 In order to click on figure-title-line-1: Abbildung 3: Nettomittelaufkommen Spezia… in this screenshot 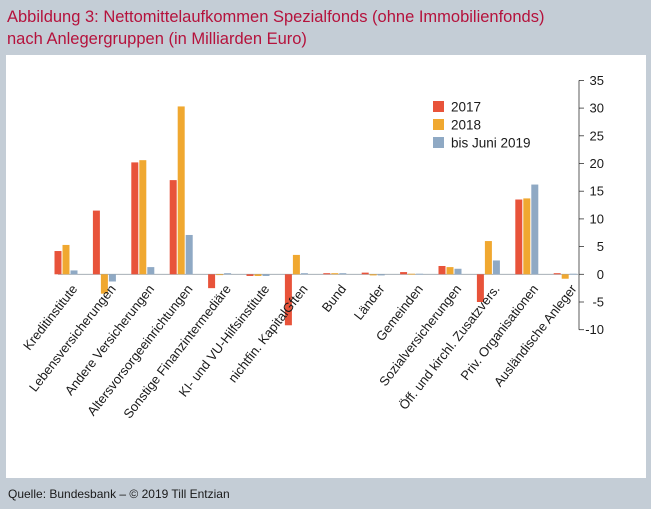, I will do `click(276, 17)`.